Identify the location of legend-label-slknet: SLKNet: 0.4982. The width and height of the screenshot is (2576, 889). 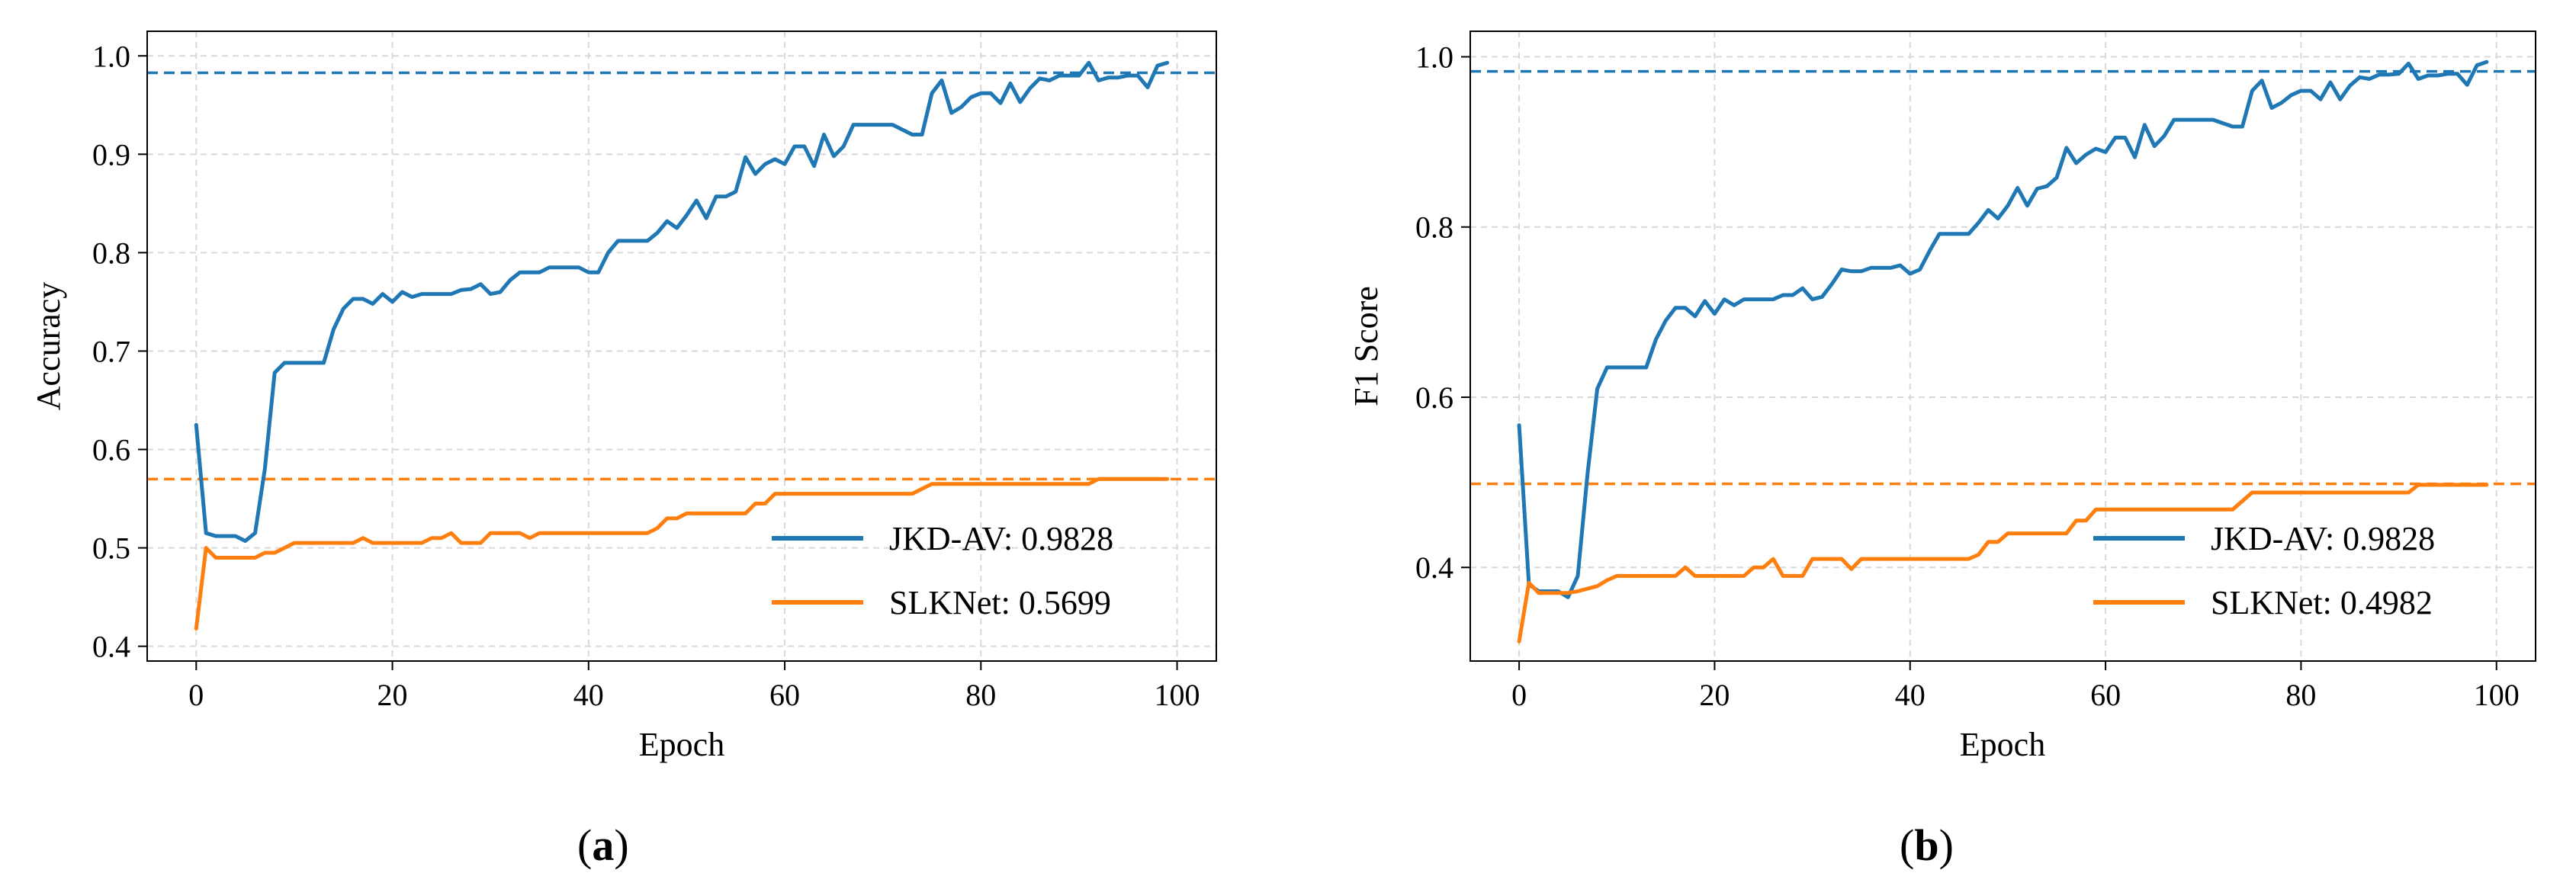
(2322, 602).